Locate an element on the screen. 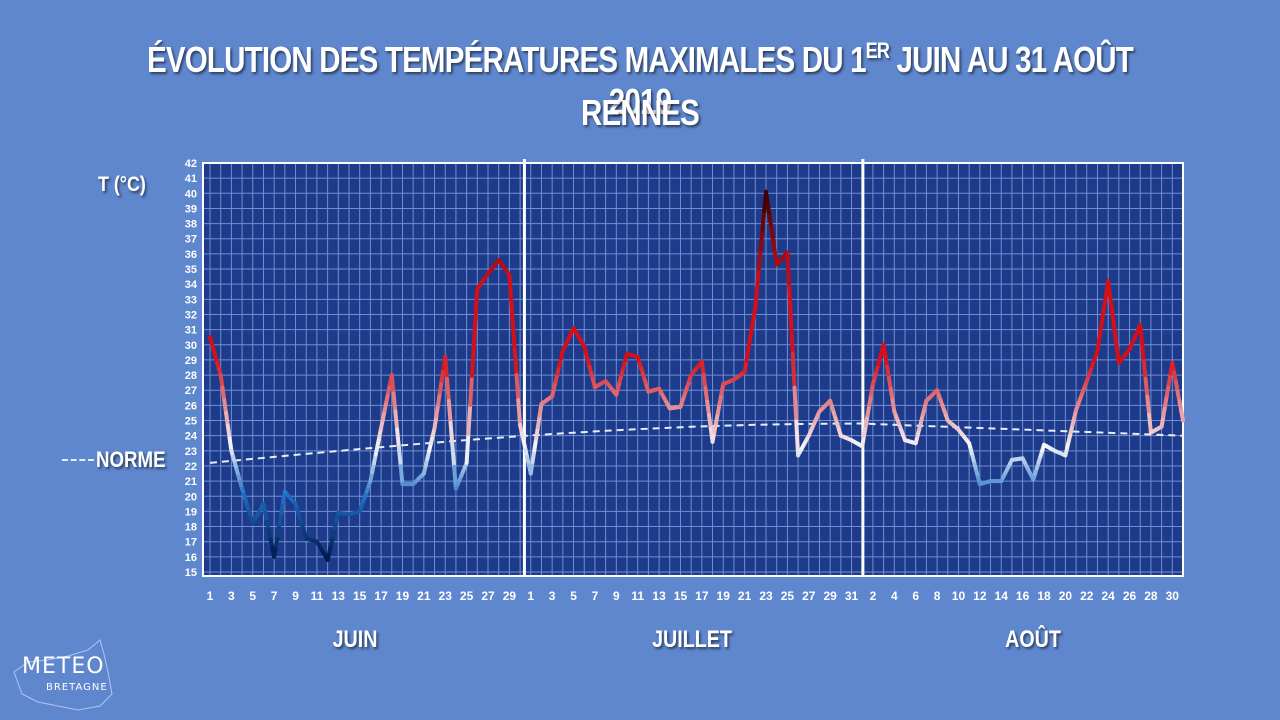 This screenshot has width=1280, height=720. x-tick-label: 29 is located at coordinates (830, 596).